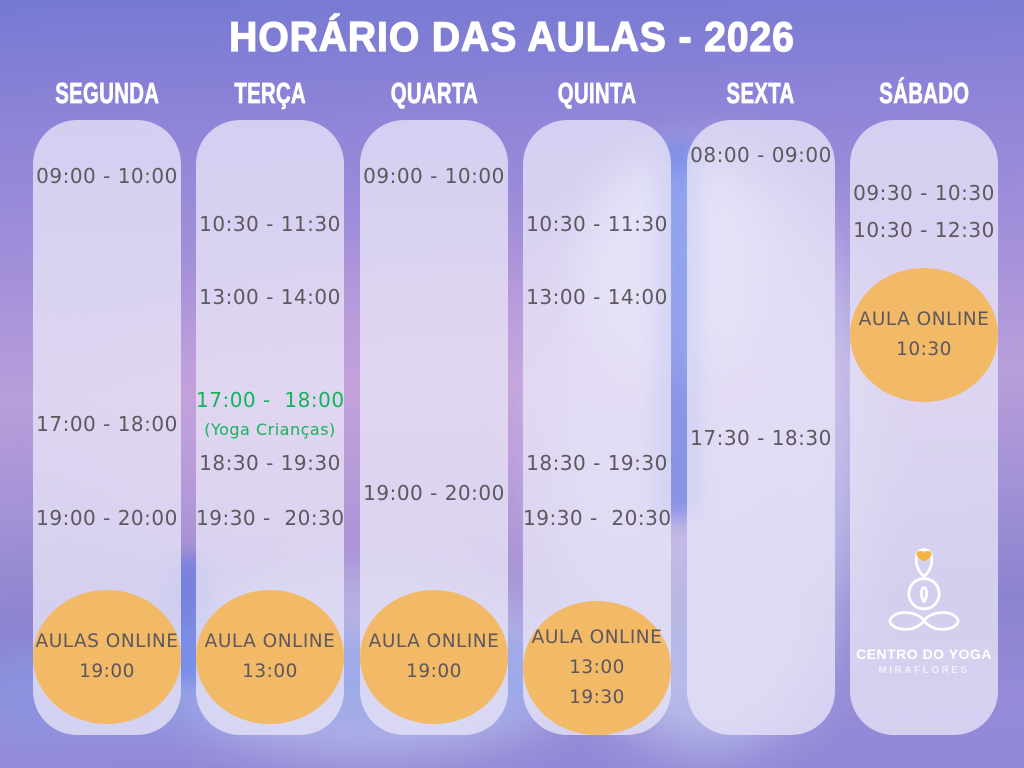 The image size is (1024, 768). I want to click on day-header-quarta: QUARTA, so click(434, 95).